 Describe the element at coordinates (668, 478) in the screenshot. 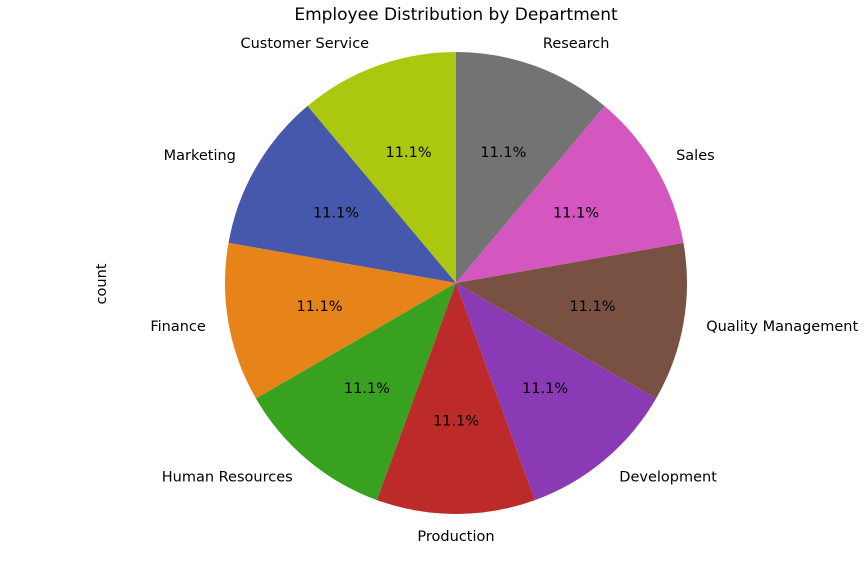

I see `slice-label-development: Development` at that location.